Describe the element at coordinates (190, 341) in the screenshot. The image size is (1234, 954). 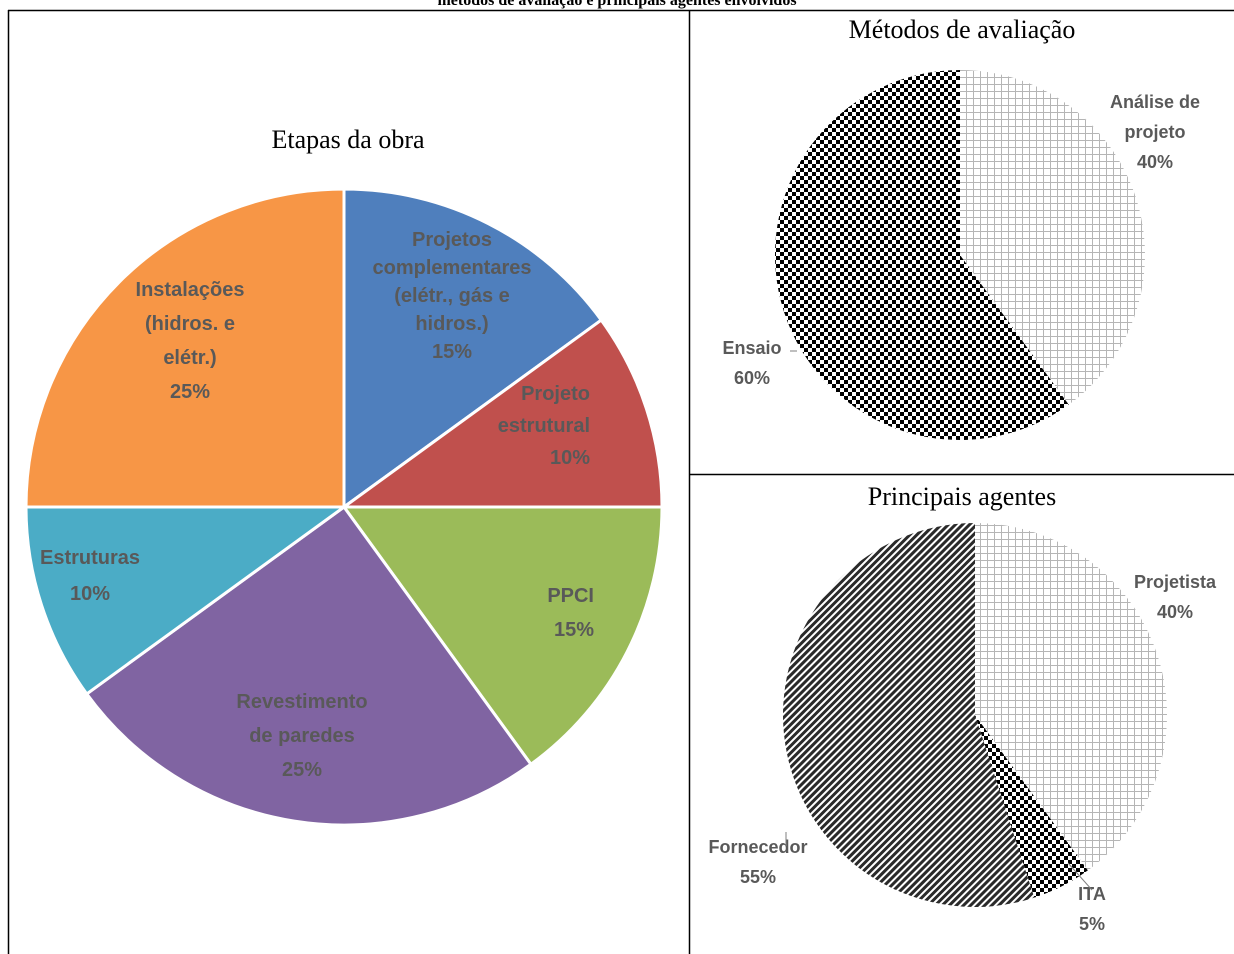
I see `data-label-instalacoes: Instalações (hidros. e elétr.) 25%` at that location.